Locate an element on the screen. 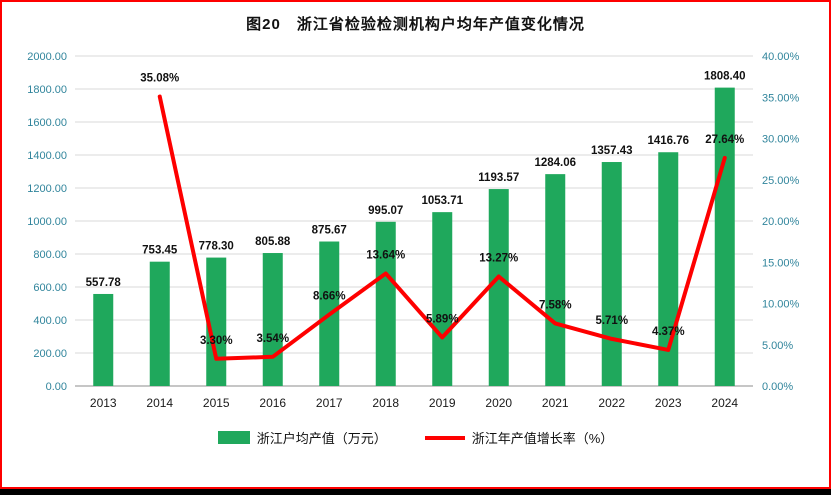 The image size is (831, 495). bar-value-label: 1053.71 is located at coordinates (442, 201).